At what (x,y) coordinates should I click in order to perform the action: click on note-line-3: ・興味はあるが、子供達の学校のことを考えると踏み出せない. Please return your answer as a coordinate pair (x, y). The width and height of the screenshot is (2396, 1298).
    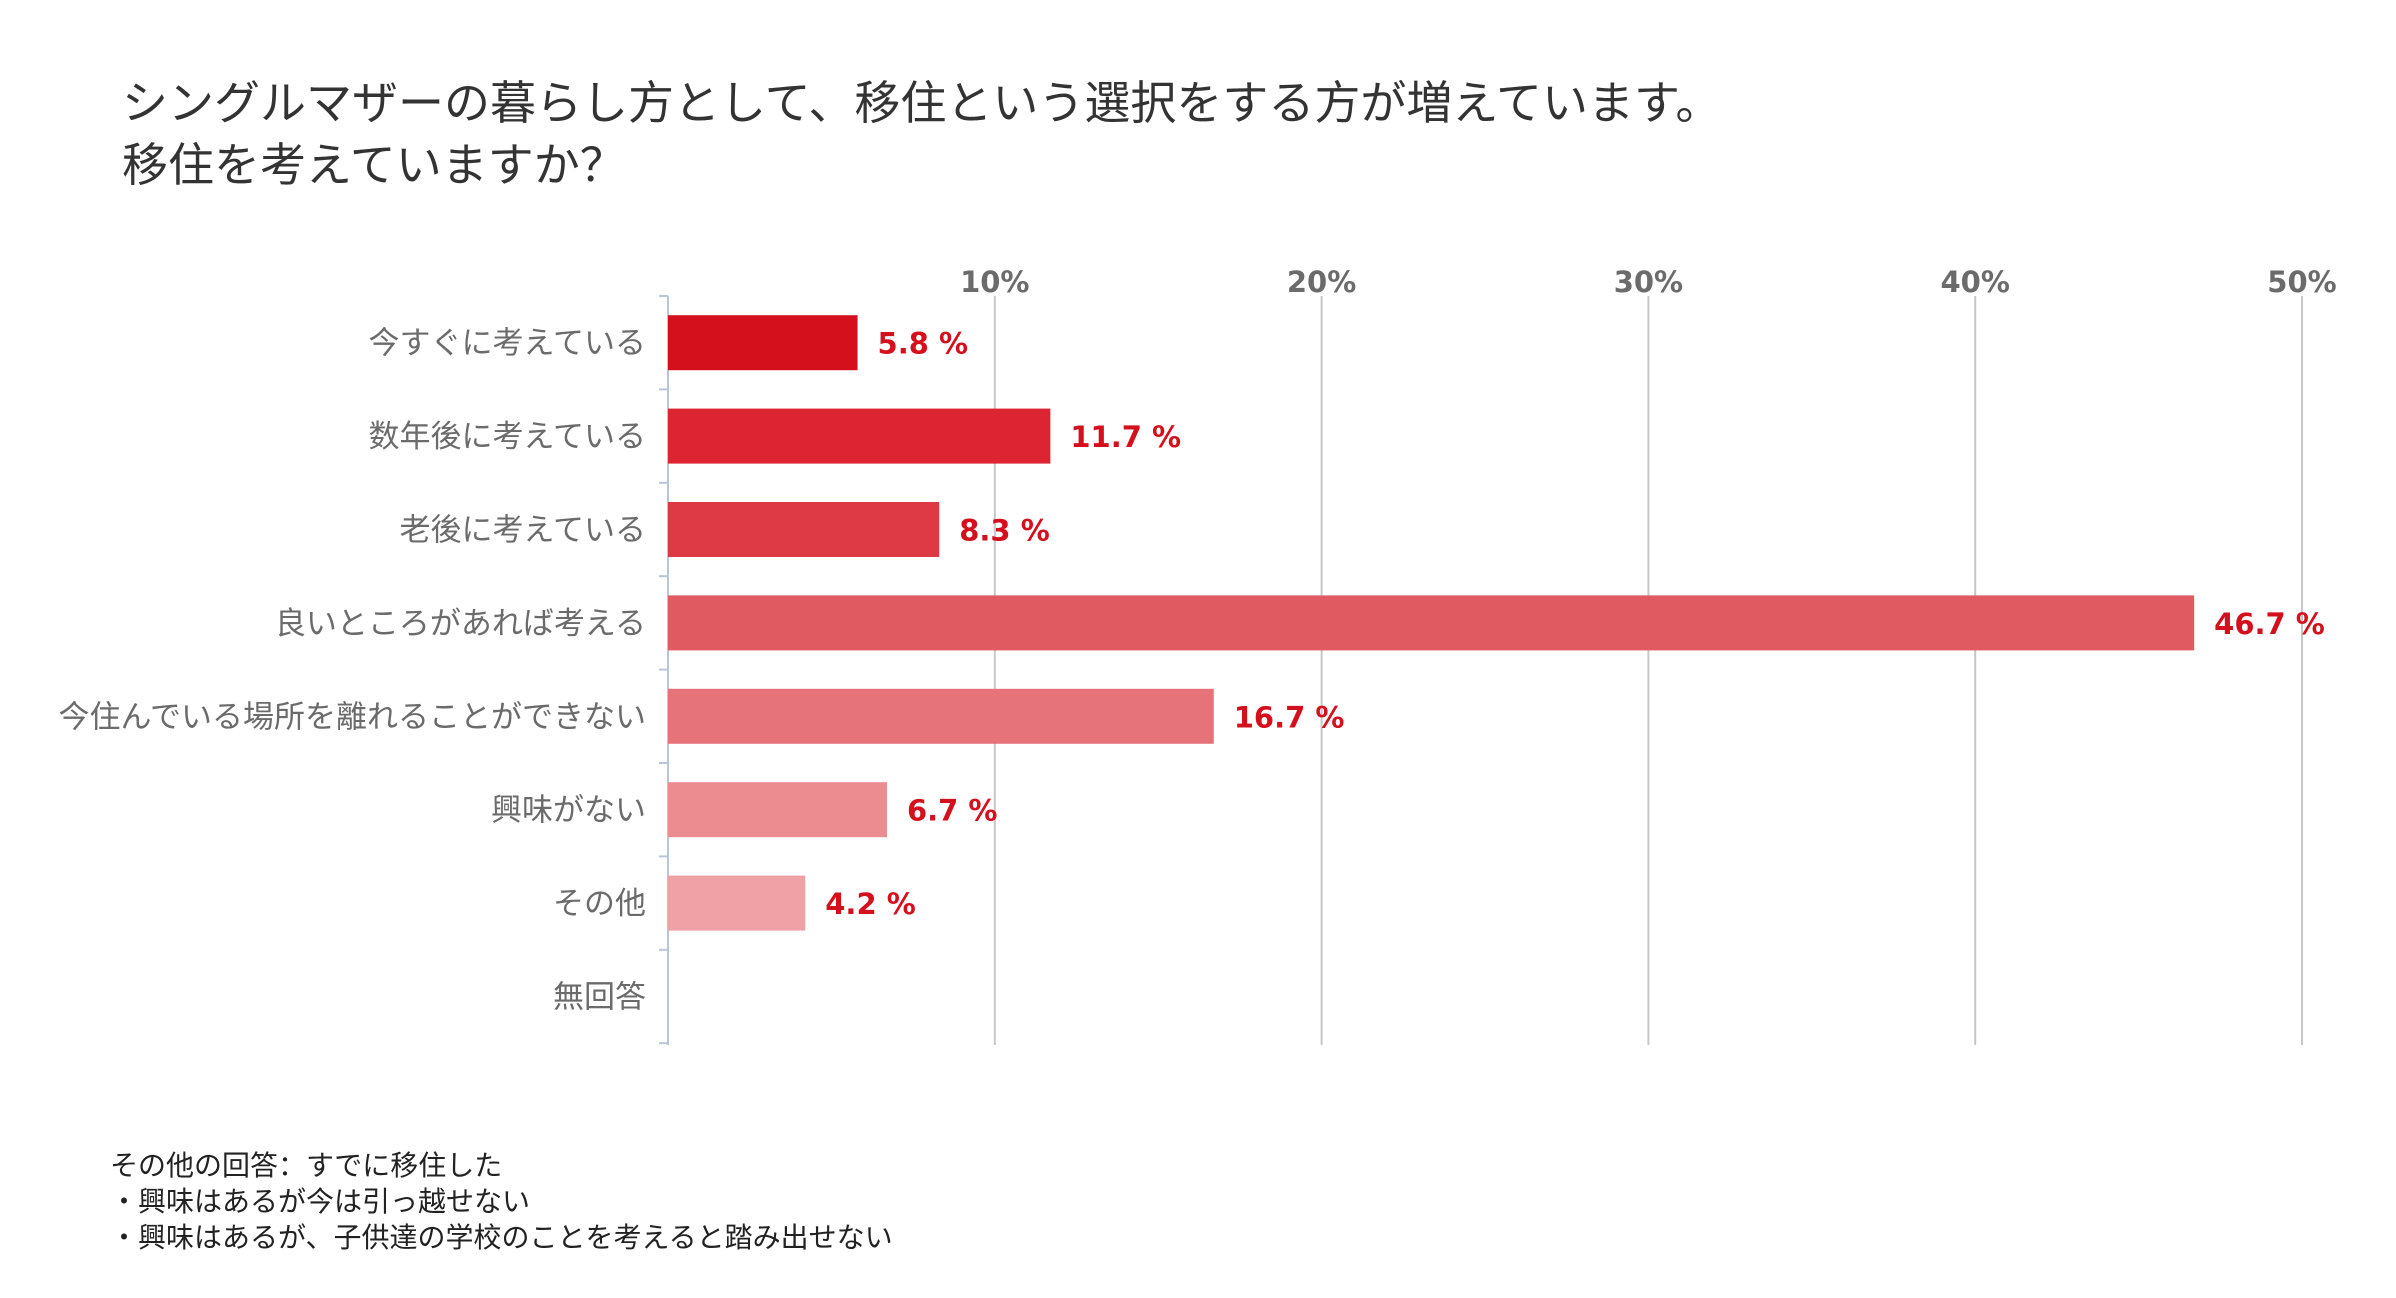
    Looking at the image, I should click on (501, 1237).